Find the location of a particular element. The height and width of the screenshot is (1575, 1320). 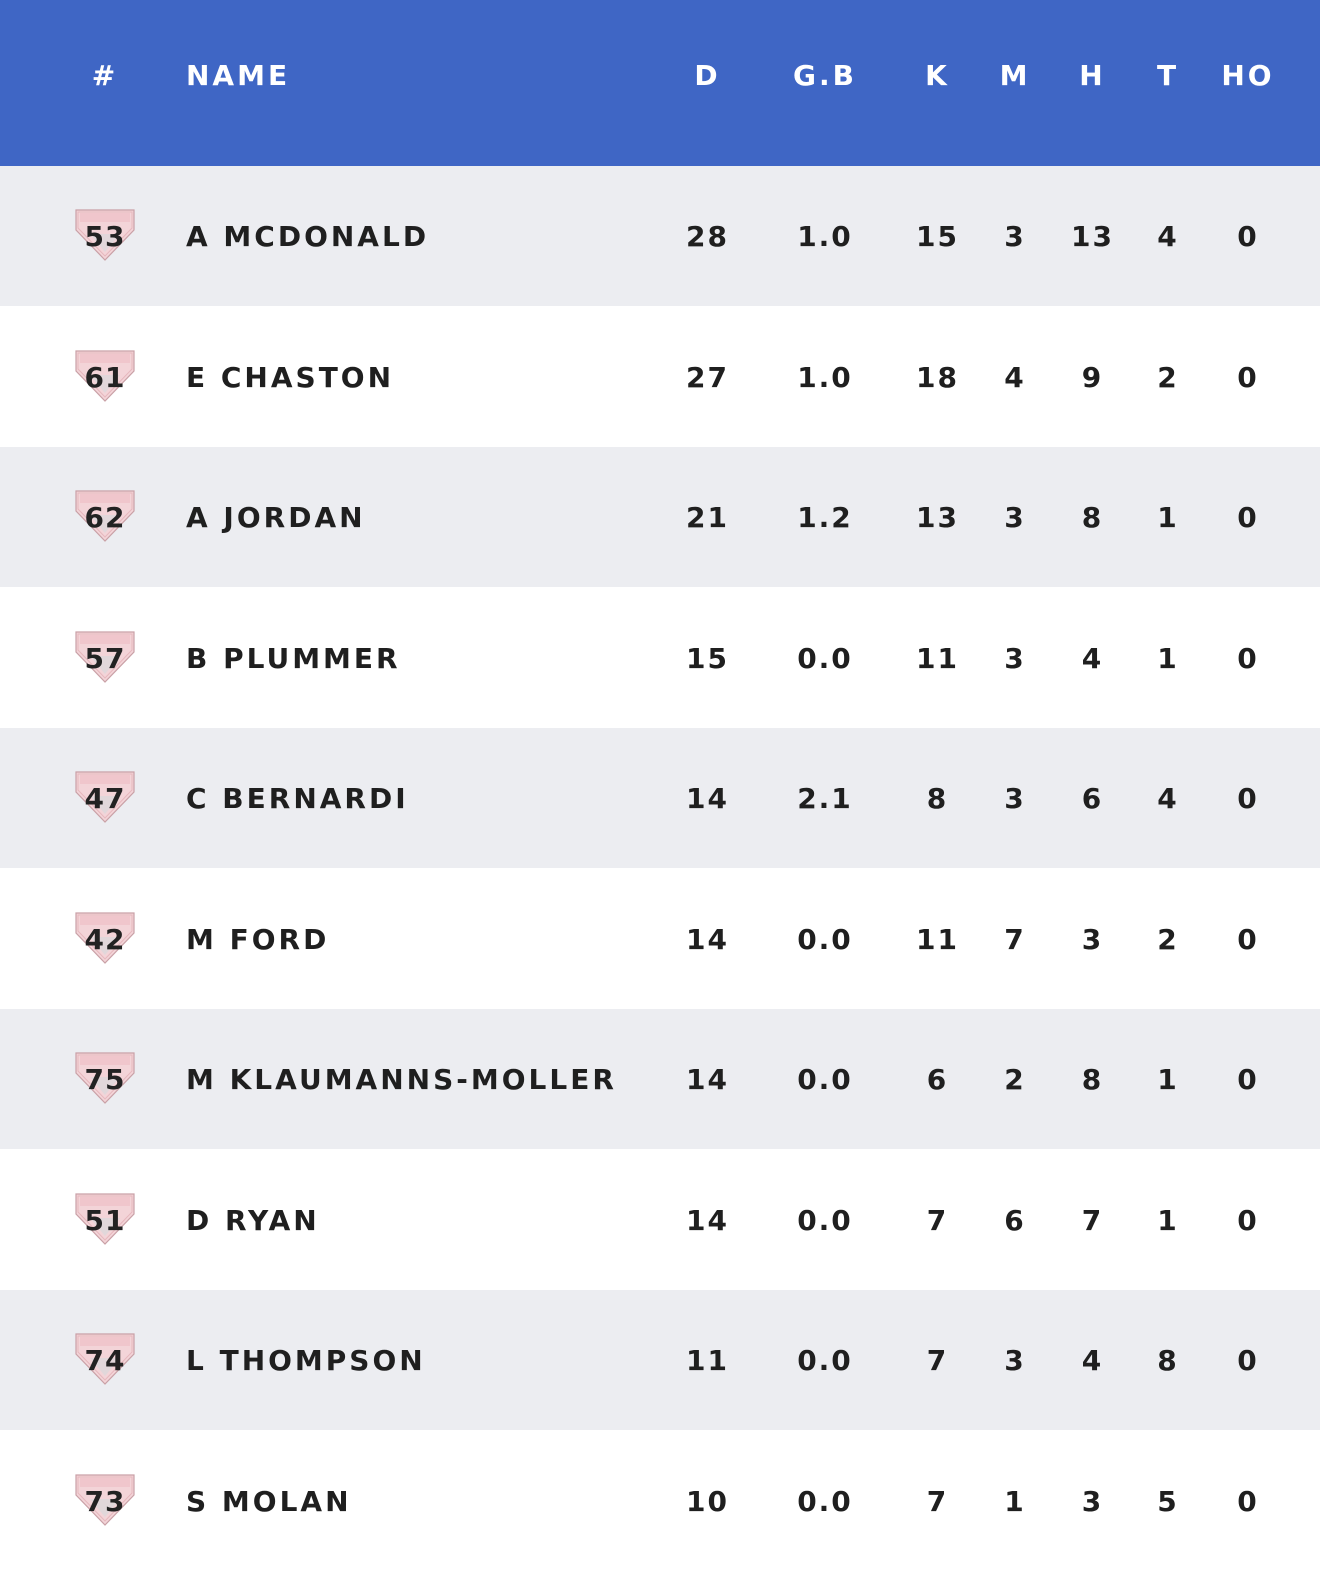

cell-tackles: 8 is located at coordinates (1168, 1360).